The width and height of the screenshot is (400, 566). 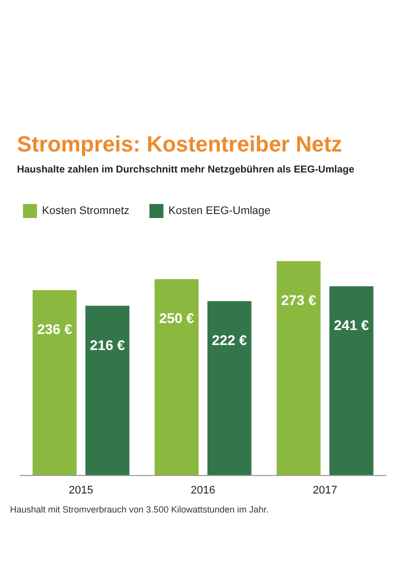 I want to click on data-label: 216 €, so click(x=108, y=344).